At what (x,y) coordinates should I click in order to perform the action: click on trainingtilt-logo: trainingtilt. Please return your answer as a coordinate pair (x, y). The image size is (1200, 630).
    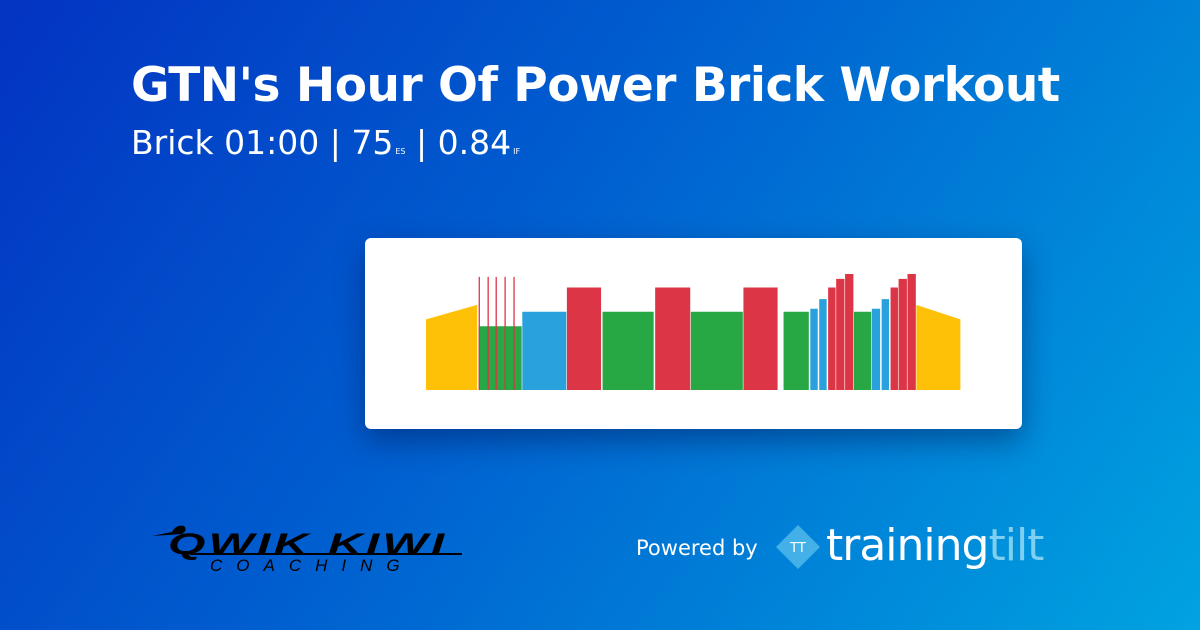
    Looking at the image, I should click on (935, 545).